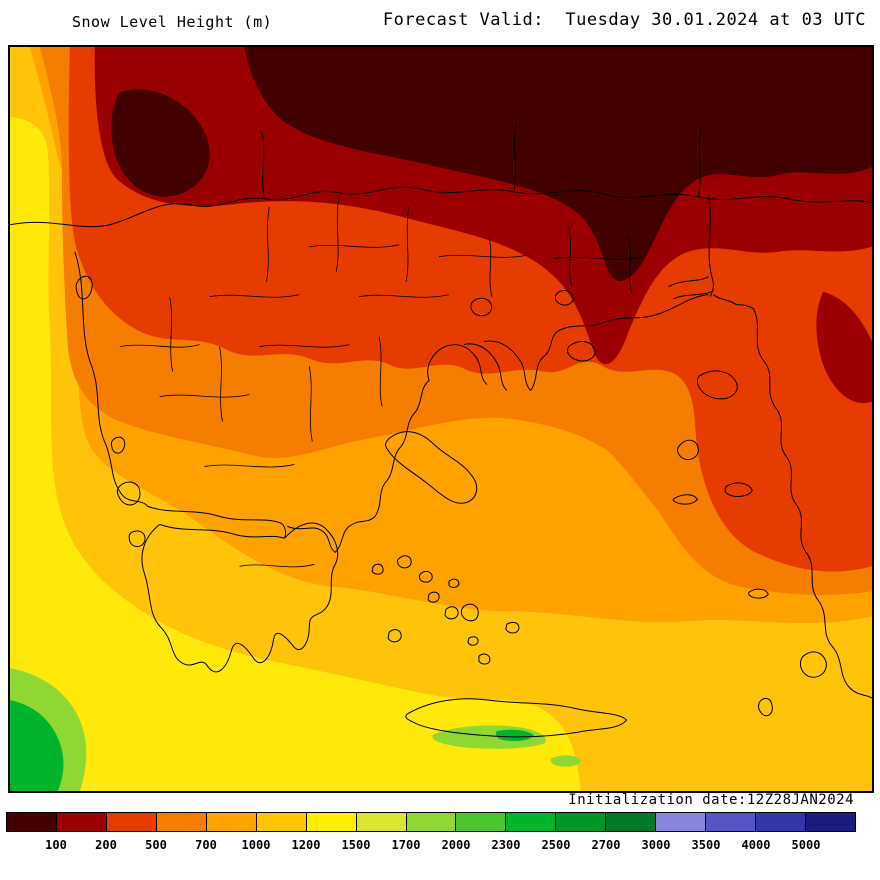 This screenshot has width=880, height=880. I want to click on island-euboea-crete, so click(506, 584).